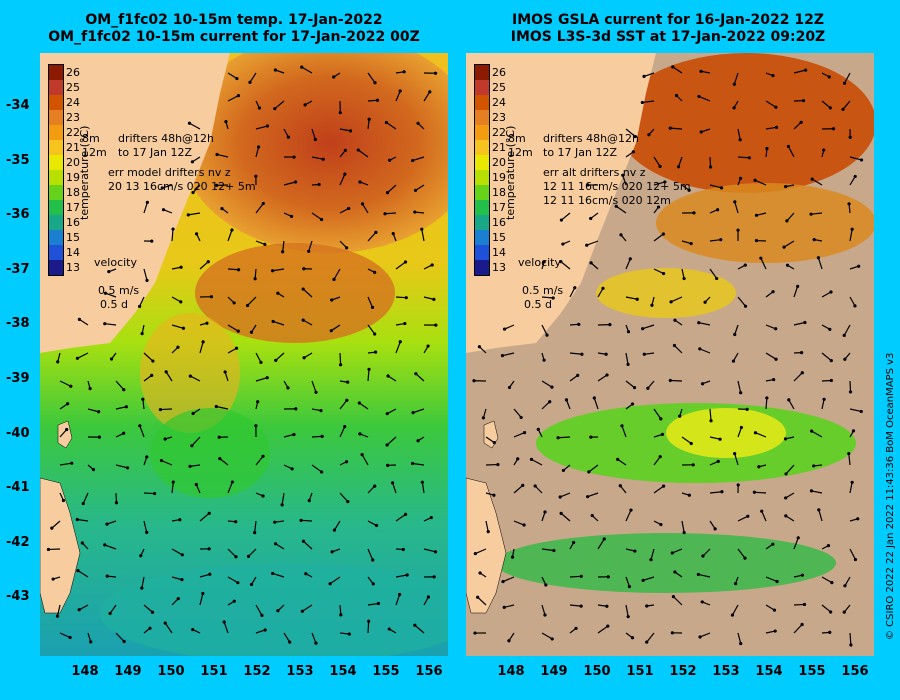  What do you see at coordinates (214, 671) in the screenshot?
I see `lon-tick: 151` at bounding box center [214, 671].